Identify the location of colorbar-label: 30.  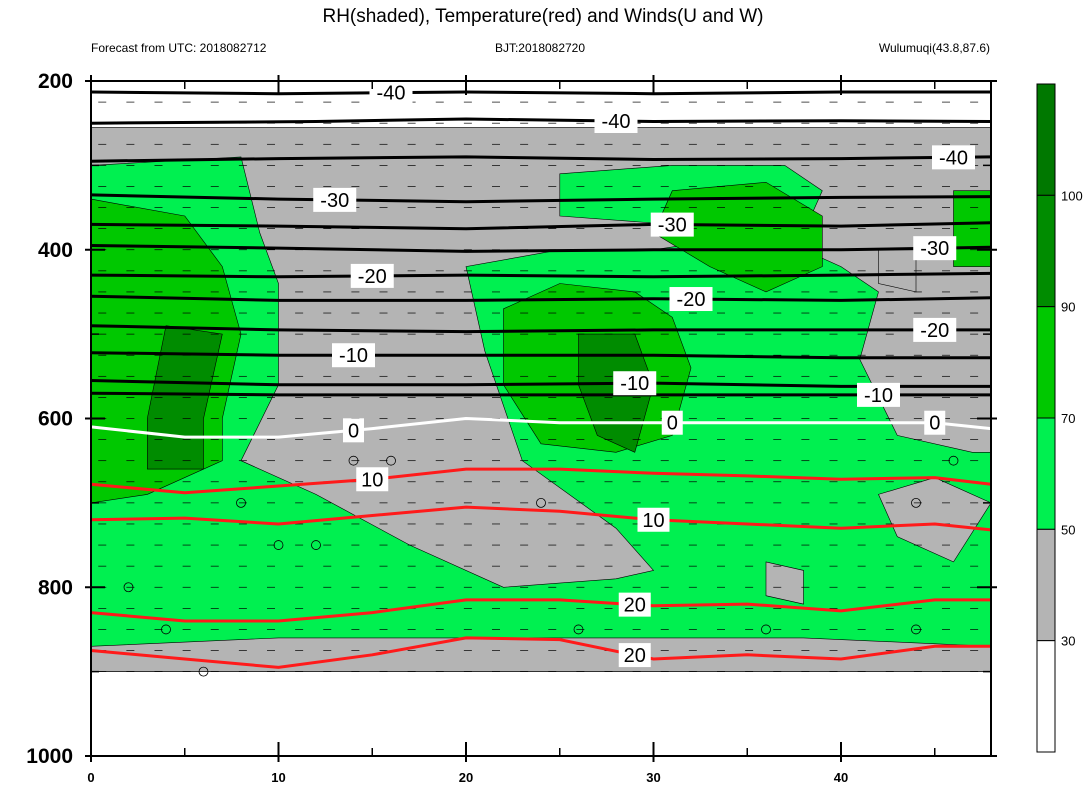
(1068, 641).